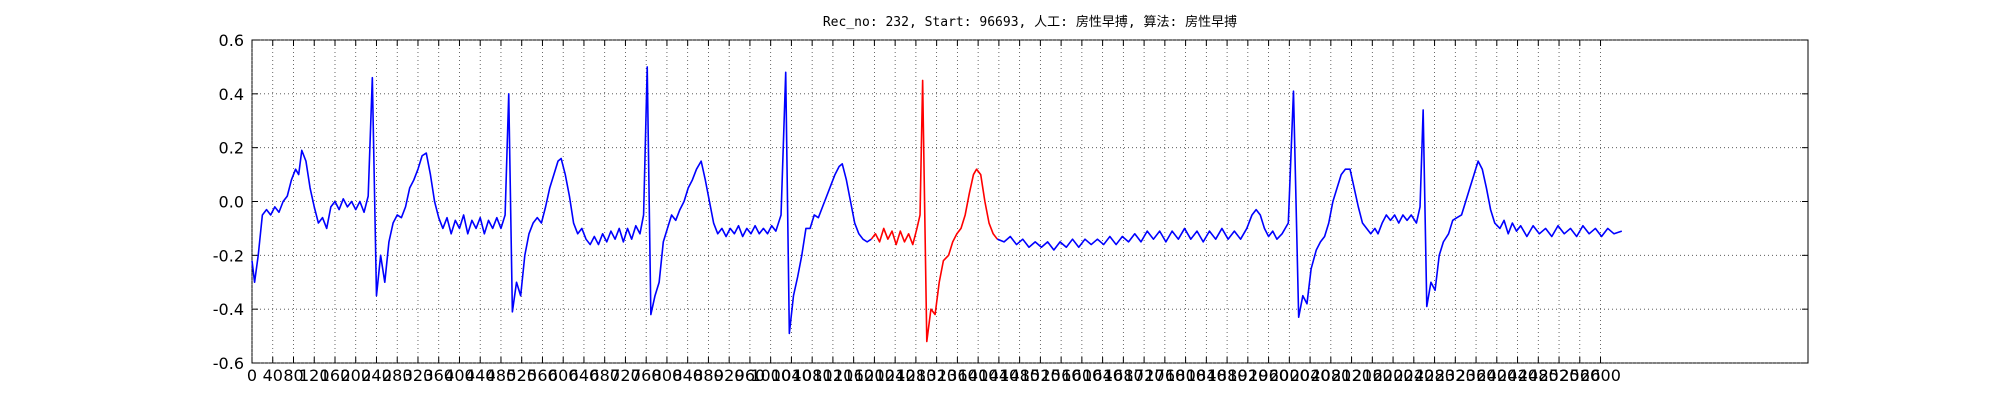 This screenshot has width=2000, height=400. Describe the element at coordinates (542, 375) in the screenshot. I see `x-tick-label: 560` at that location.